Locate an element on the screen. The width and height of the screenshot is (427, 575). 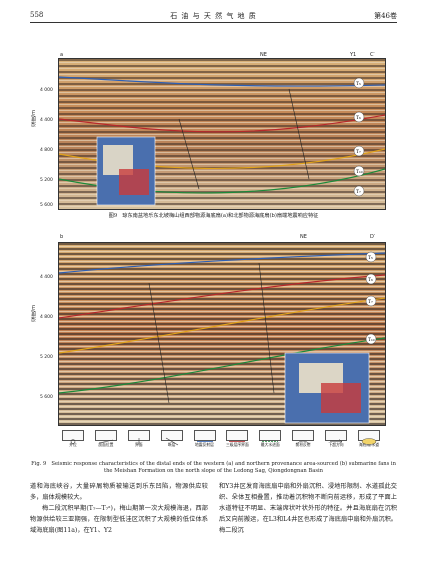
fig-a-horizon: T₁₀ is located at coordinates (359, 172).